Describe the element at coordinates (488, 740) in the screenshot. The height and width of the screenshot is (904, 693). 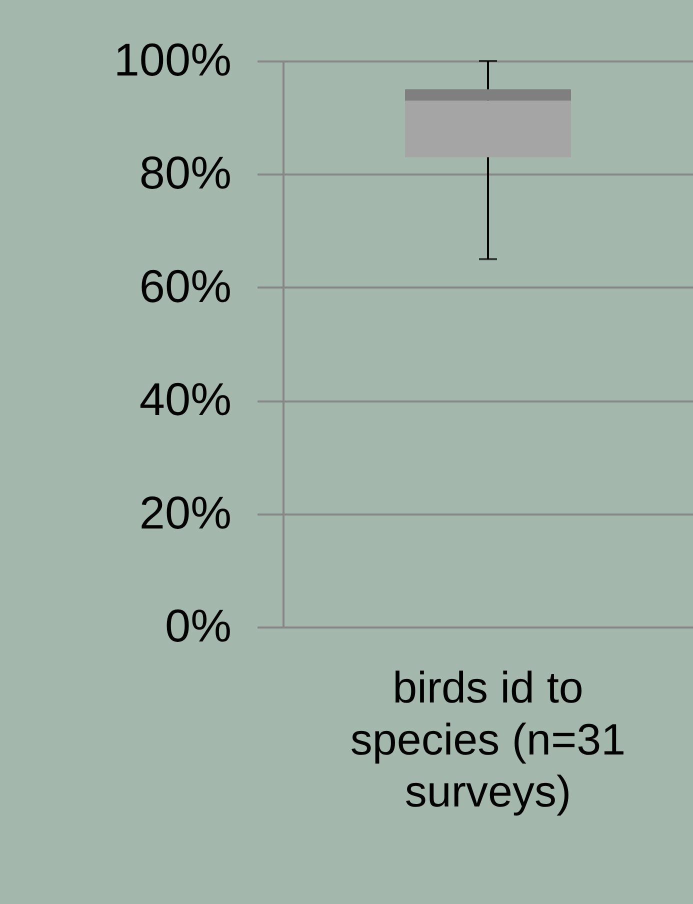
I see `x-tick-label: birds id to species (n=31 surveys)` at that location.